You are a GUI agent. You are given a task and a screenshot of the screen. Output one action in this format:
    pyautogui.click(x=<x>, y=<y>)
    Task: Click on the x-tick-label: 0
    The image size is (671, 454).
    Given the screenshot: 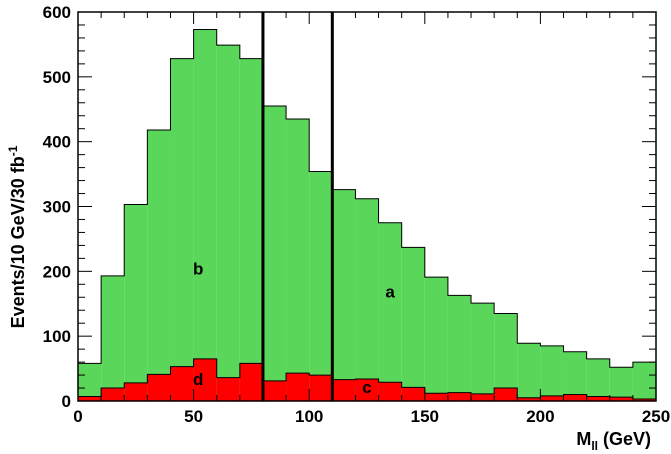 What is the action you would take?
    pyautogui.click(x=77, y=416)
    